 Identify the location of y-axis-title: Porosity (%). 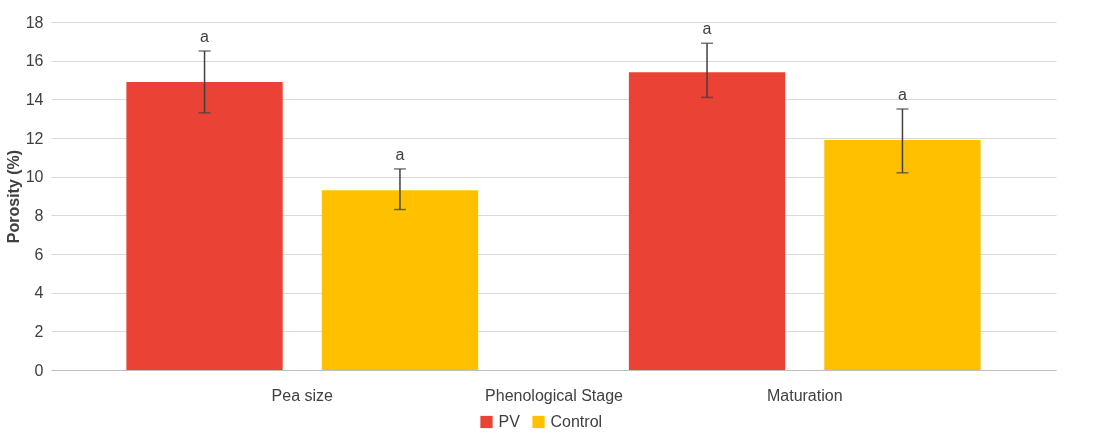
(13, 196).